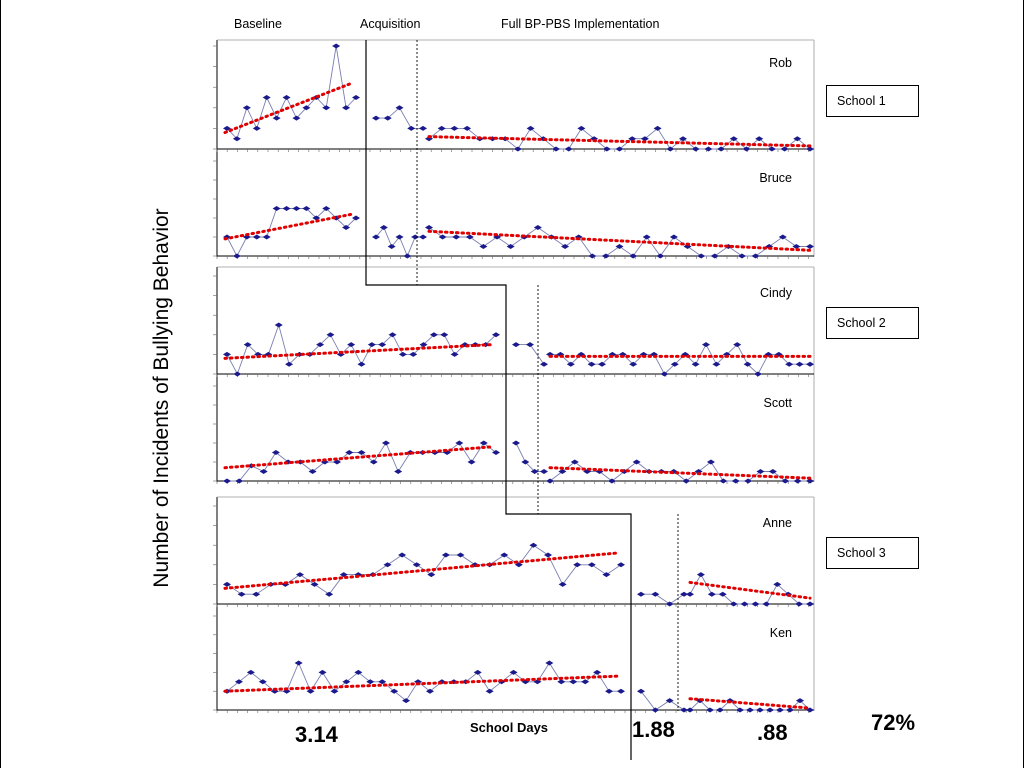  What do you see at coordinates (421, 683) in the screenshot?
I see `trend-baseline-ken` at bounding box center [421, 683].